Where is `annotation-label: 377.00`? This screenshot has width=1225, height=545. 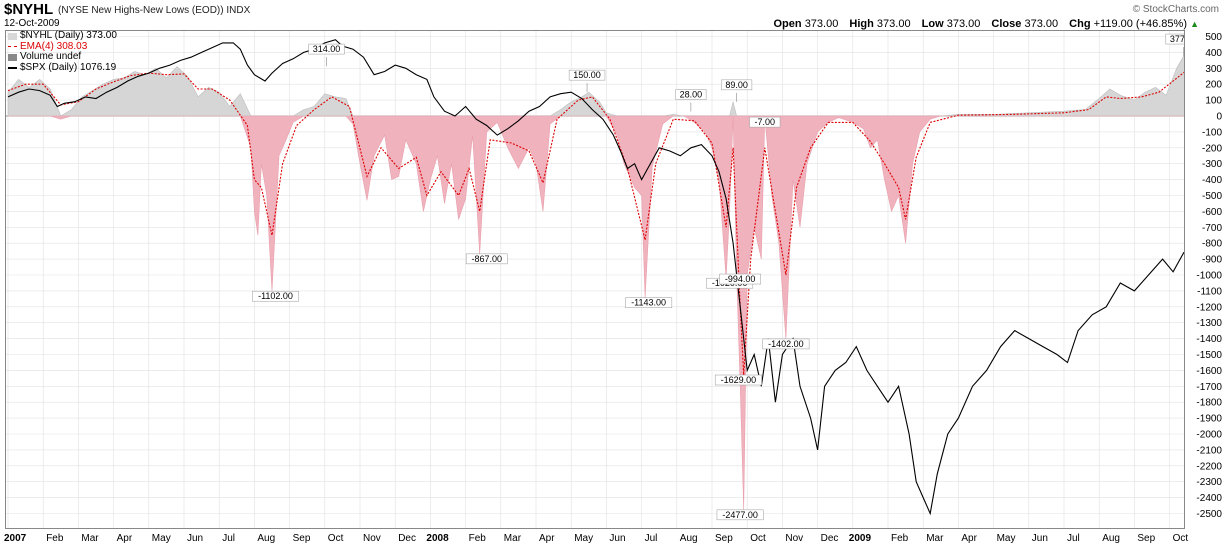 annotation-label: 377.00 is located at coordinates (1184, 39).